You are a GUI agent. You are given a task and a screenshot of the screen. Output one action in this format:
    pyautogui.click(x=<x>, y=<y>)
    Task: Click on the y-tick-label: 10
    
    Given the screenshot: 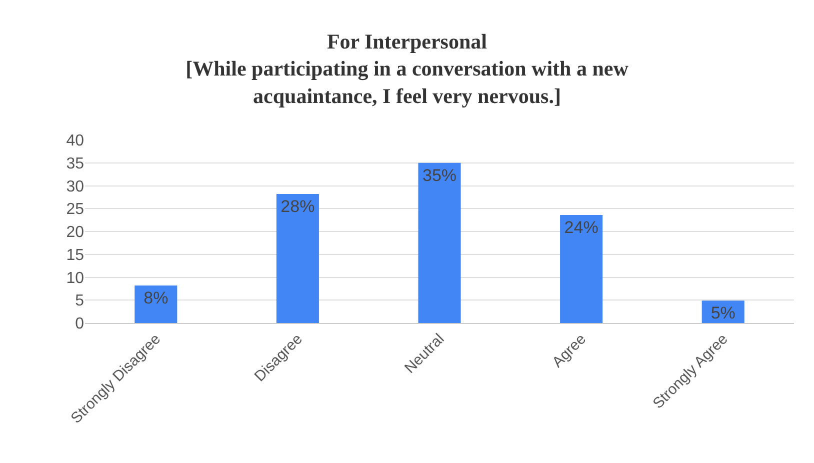 What is the action you would take?
    pyautogui.click(x=75, y=278)
    